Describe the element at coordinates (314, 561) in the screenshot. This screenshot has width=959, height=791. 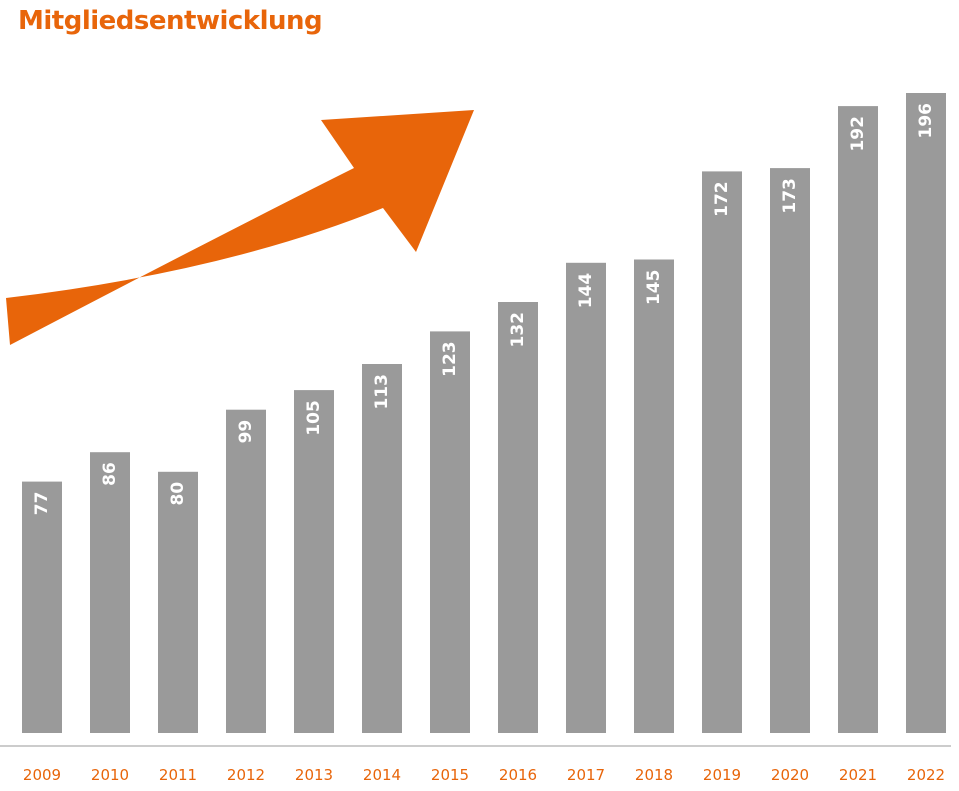
I see `bar-2013` at that location.